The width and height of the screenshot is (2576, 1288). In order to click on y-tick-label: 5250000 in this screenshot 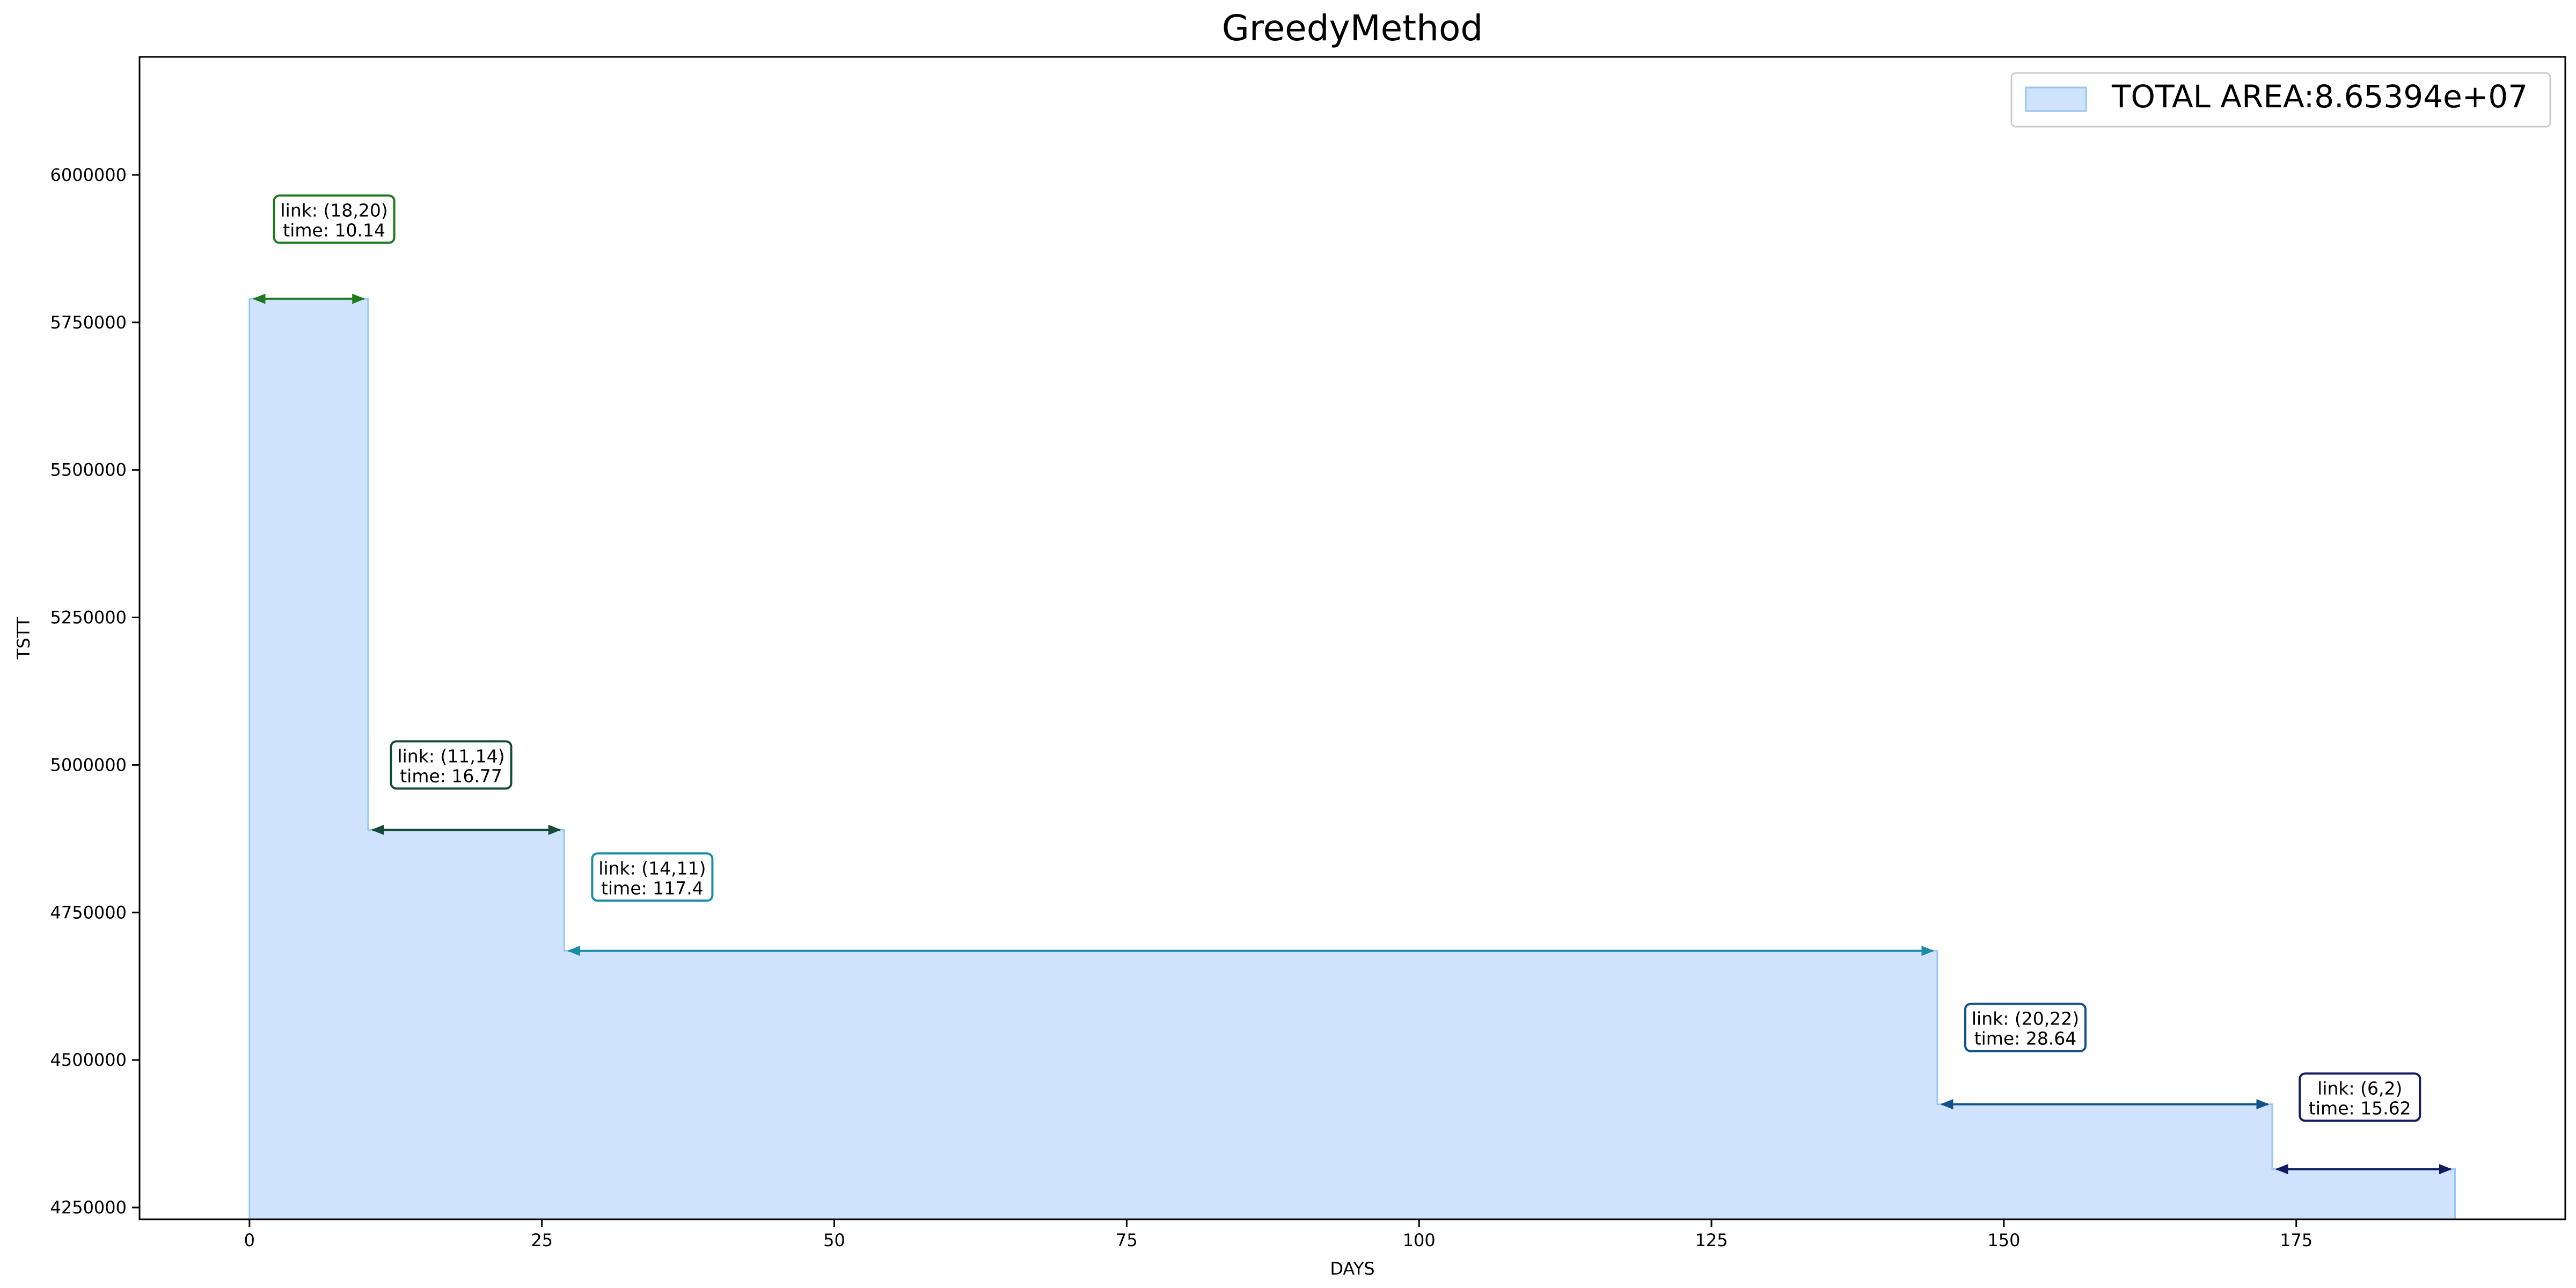, I will do `click(88, 618)`.